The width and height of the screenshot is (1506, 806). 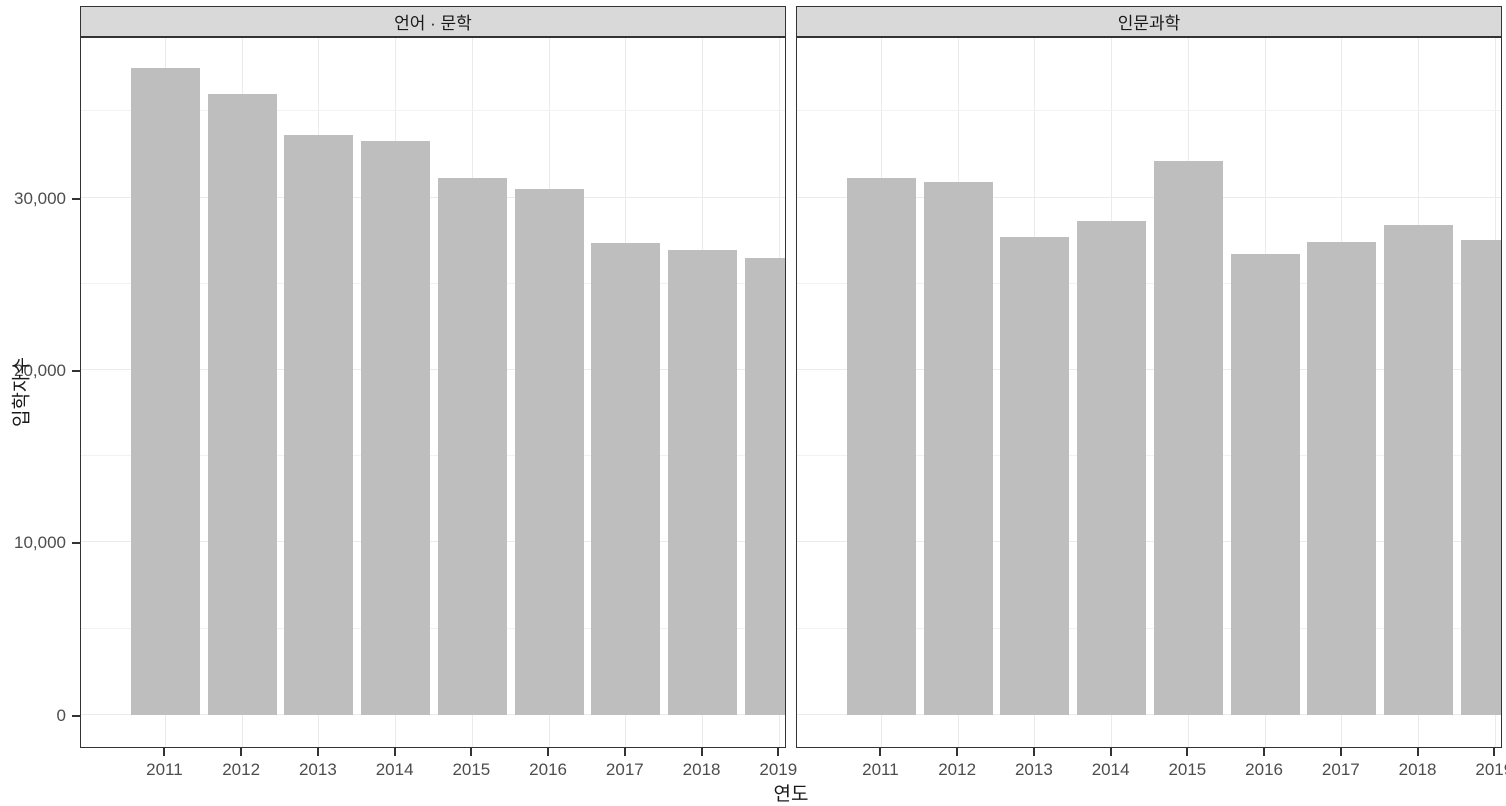 What do you see at coordinates (40, 392) in the screenshot?
I see `y-axis: 0 10,000 20,000 30,000` at bounding box center [40, 392].